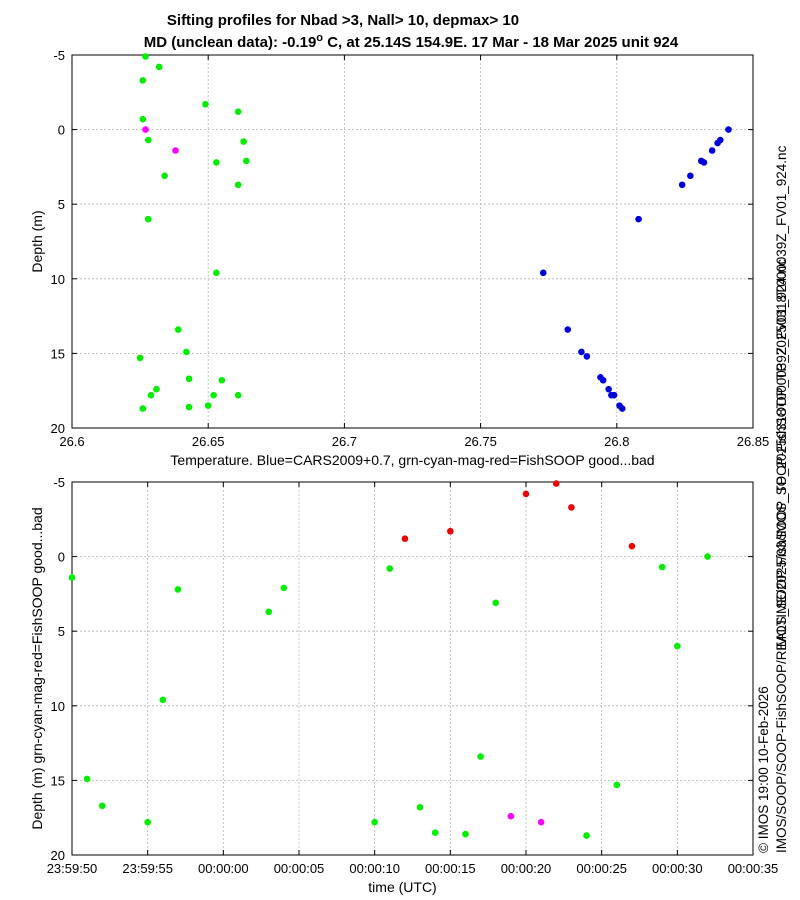 The width and height of the screenshot is (800, 900). I want to click on top-x-tick-label: 26.85, so click(753, 441).